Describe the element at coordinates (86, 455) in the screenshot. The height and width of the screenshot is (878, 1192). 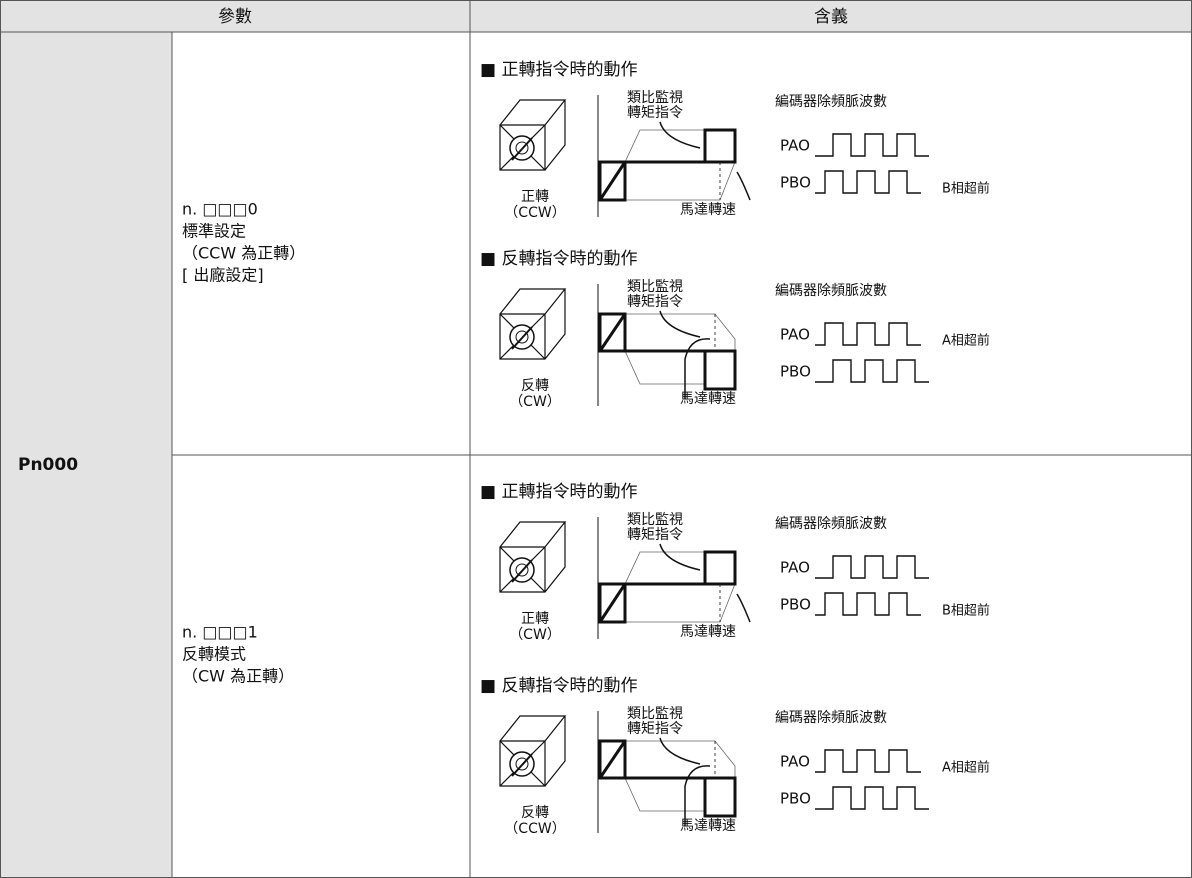
I see `param-bg` at that location.